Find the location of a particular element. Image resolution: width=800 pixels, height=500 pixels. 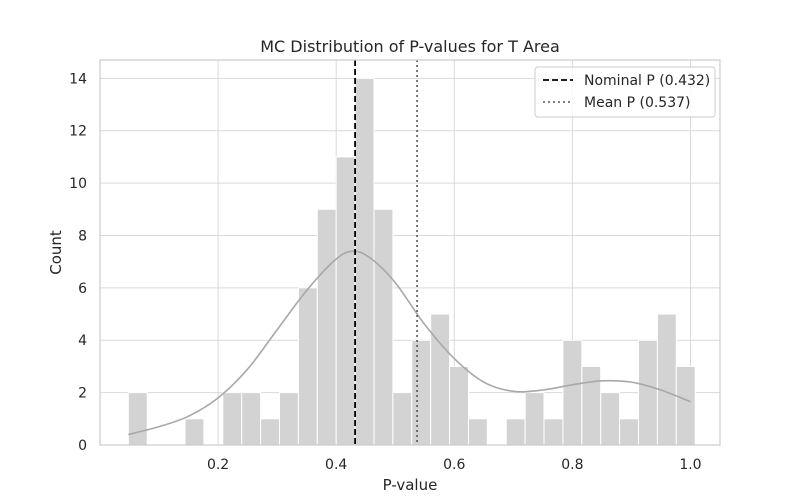

x-tick-label: 0.6 is located at coordinates (454, 465).